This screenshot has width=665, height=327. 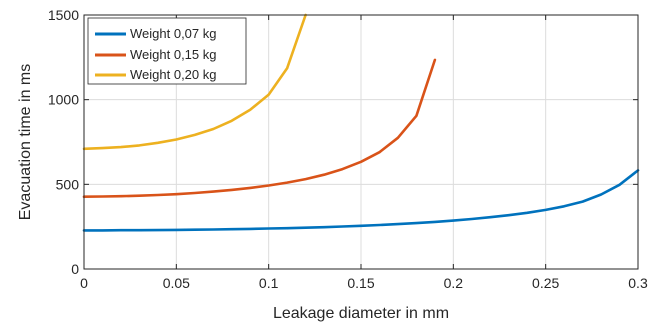 I want to click on x-axis-label: Leakage diameter in mm, so click(x=361, y=313).